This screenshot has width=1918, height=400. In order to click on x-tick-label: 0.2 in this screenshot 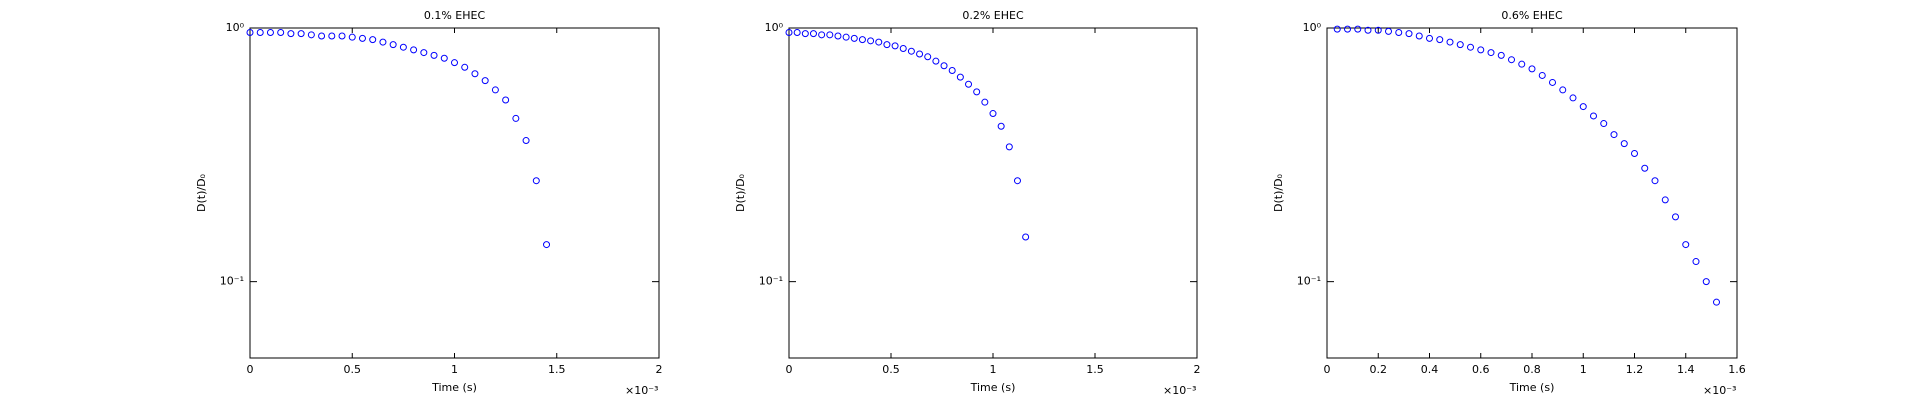, I will do `click(1379, 369)`.